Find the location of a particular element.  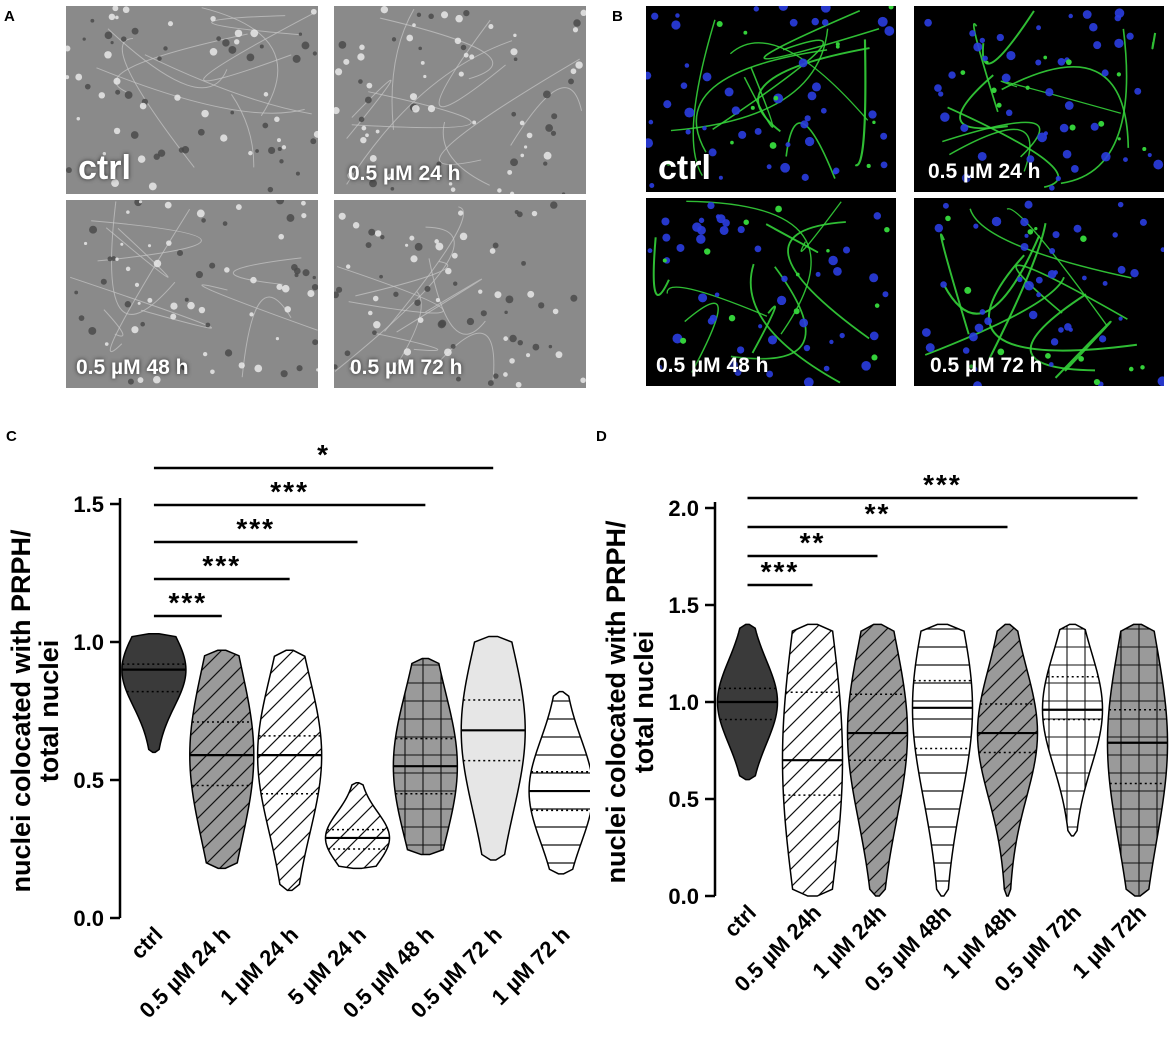

micrograph-a-05um-48h: 0.5 µM 48 h is located at coordinates (192, 294).